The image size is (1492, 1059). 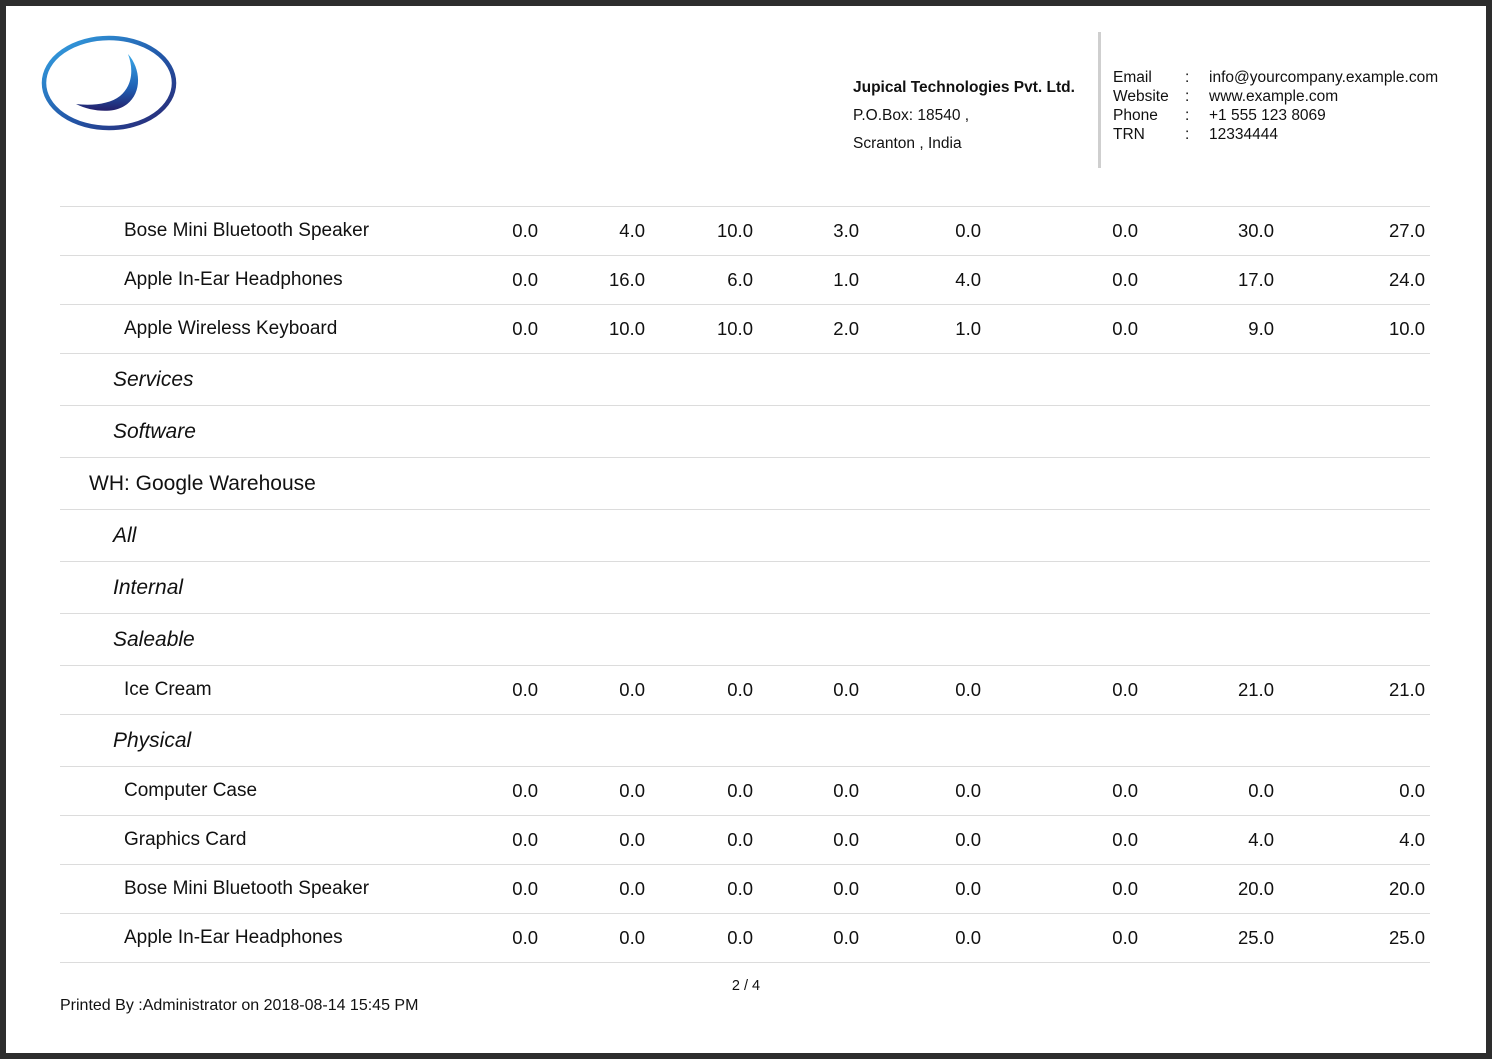 What do you see at coordinates (152, 740) in the screenshot?
I see `category-name: Physical` at bounding box center [152, 740].